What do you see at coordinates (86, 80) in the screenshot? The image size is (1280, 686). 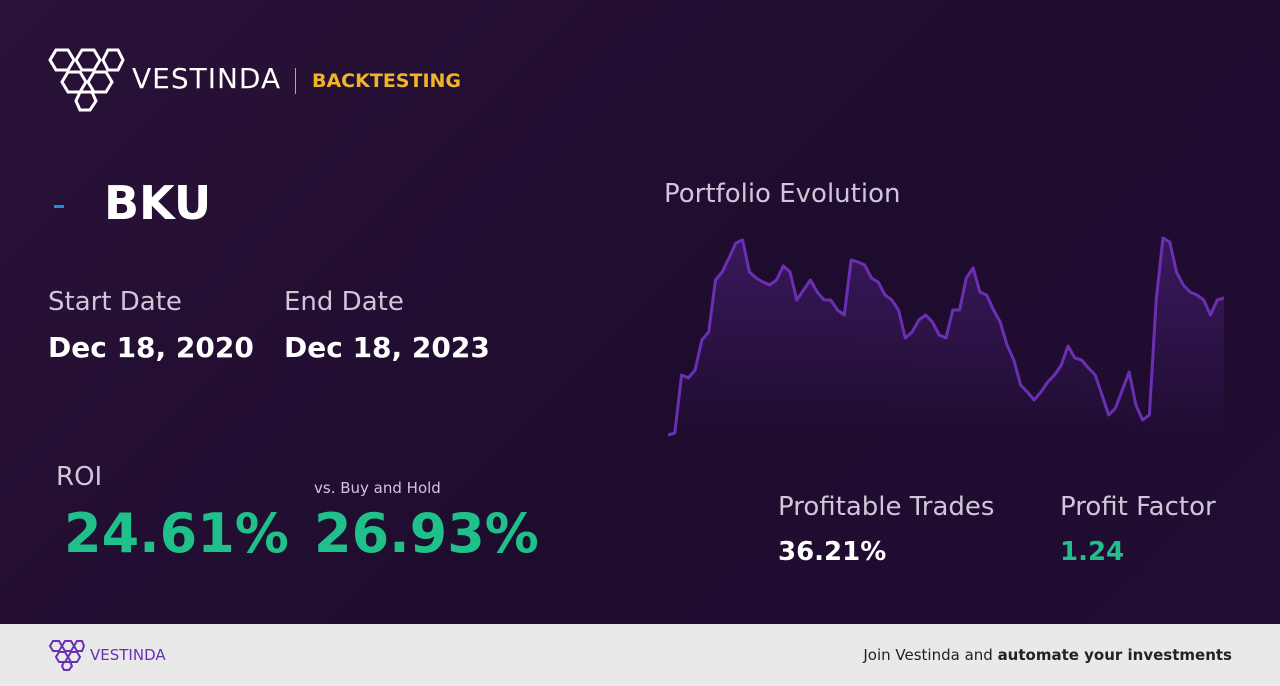 I see `logo` at bounding box center [86, 80].